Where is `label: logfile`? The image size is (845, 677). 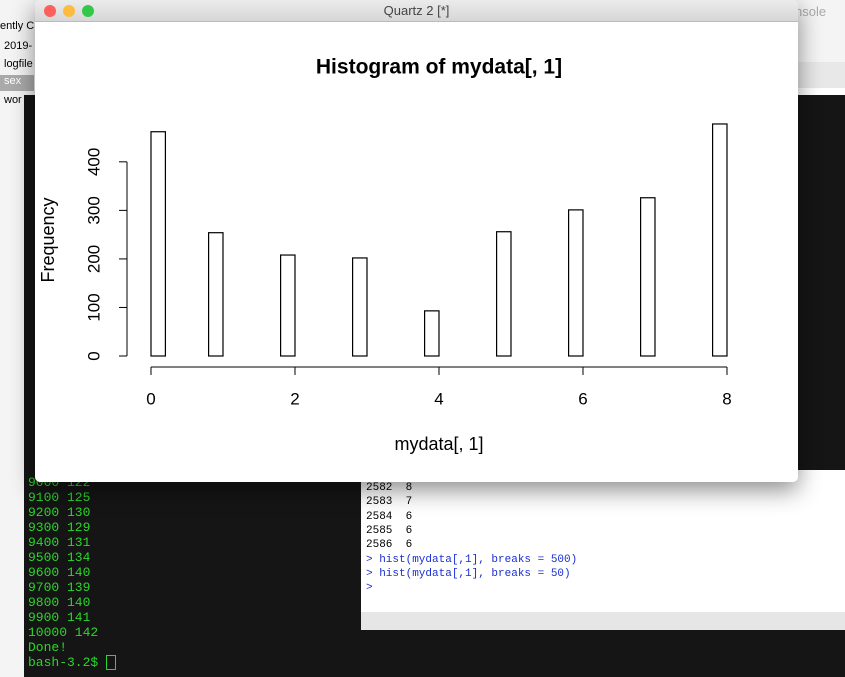 label: logfile is located at coordinates (18, 64).